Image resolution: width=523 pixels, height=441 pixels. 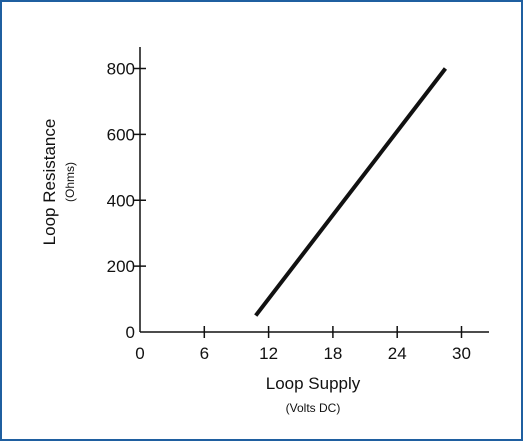 I want to click on y-tick-label: 600, so click(x=121, y=134).